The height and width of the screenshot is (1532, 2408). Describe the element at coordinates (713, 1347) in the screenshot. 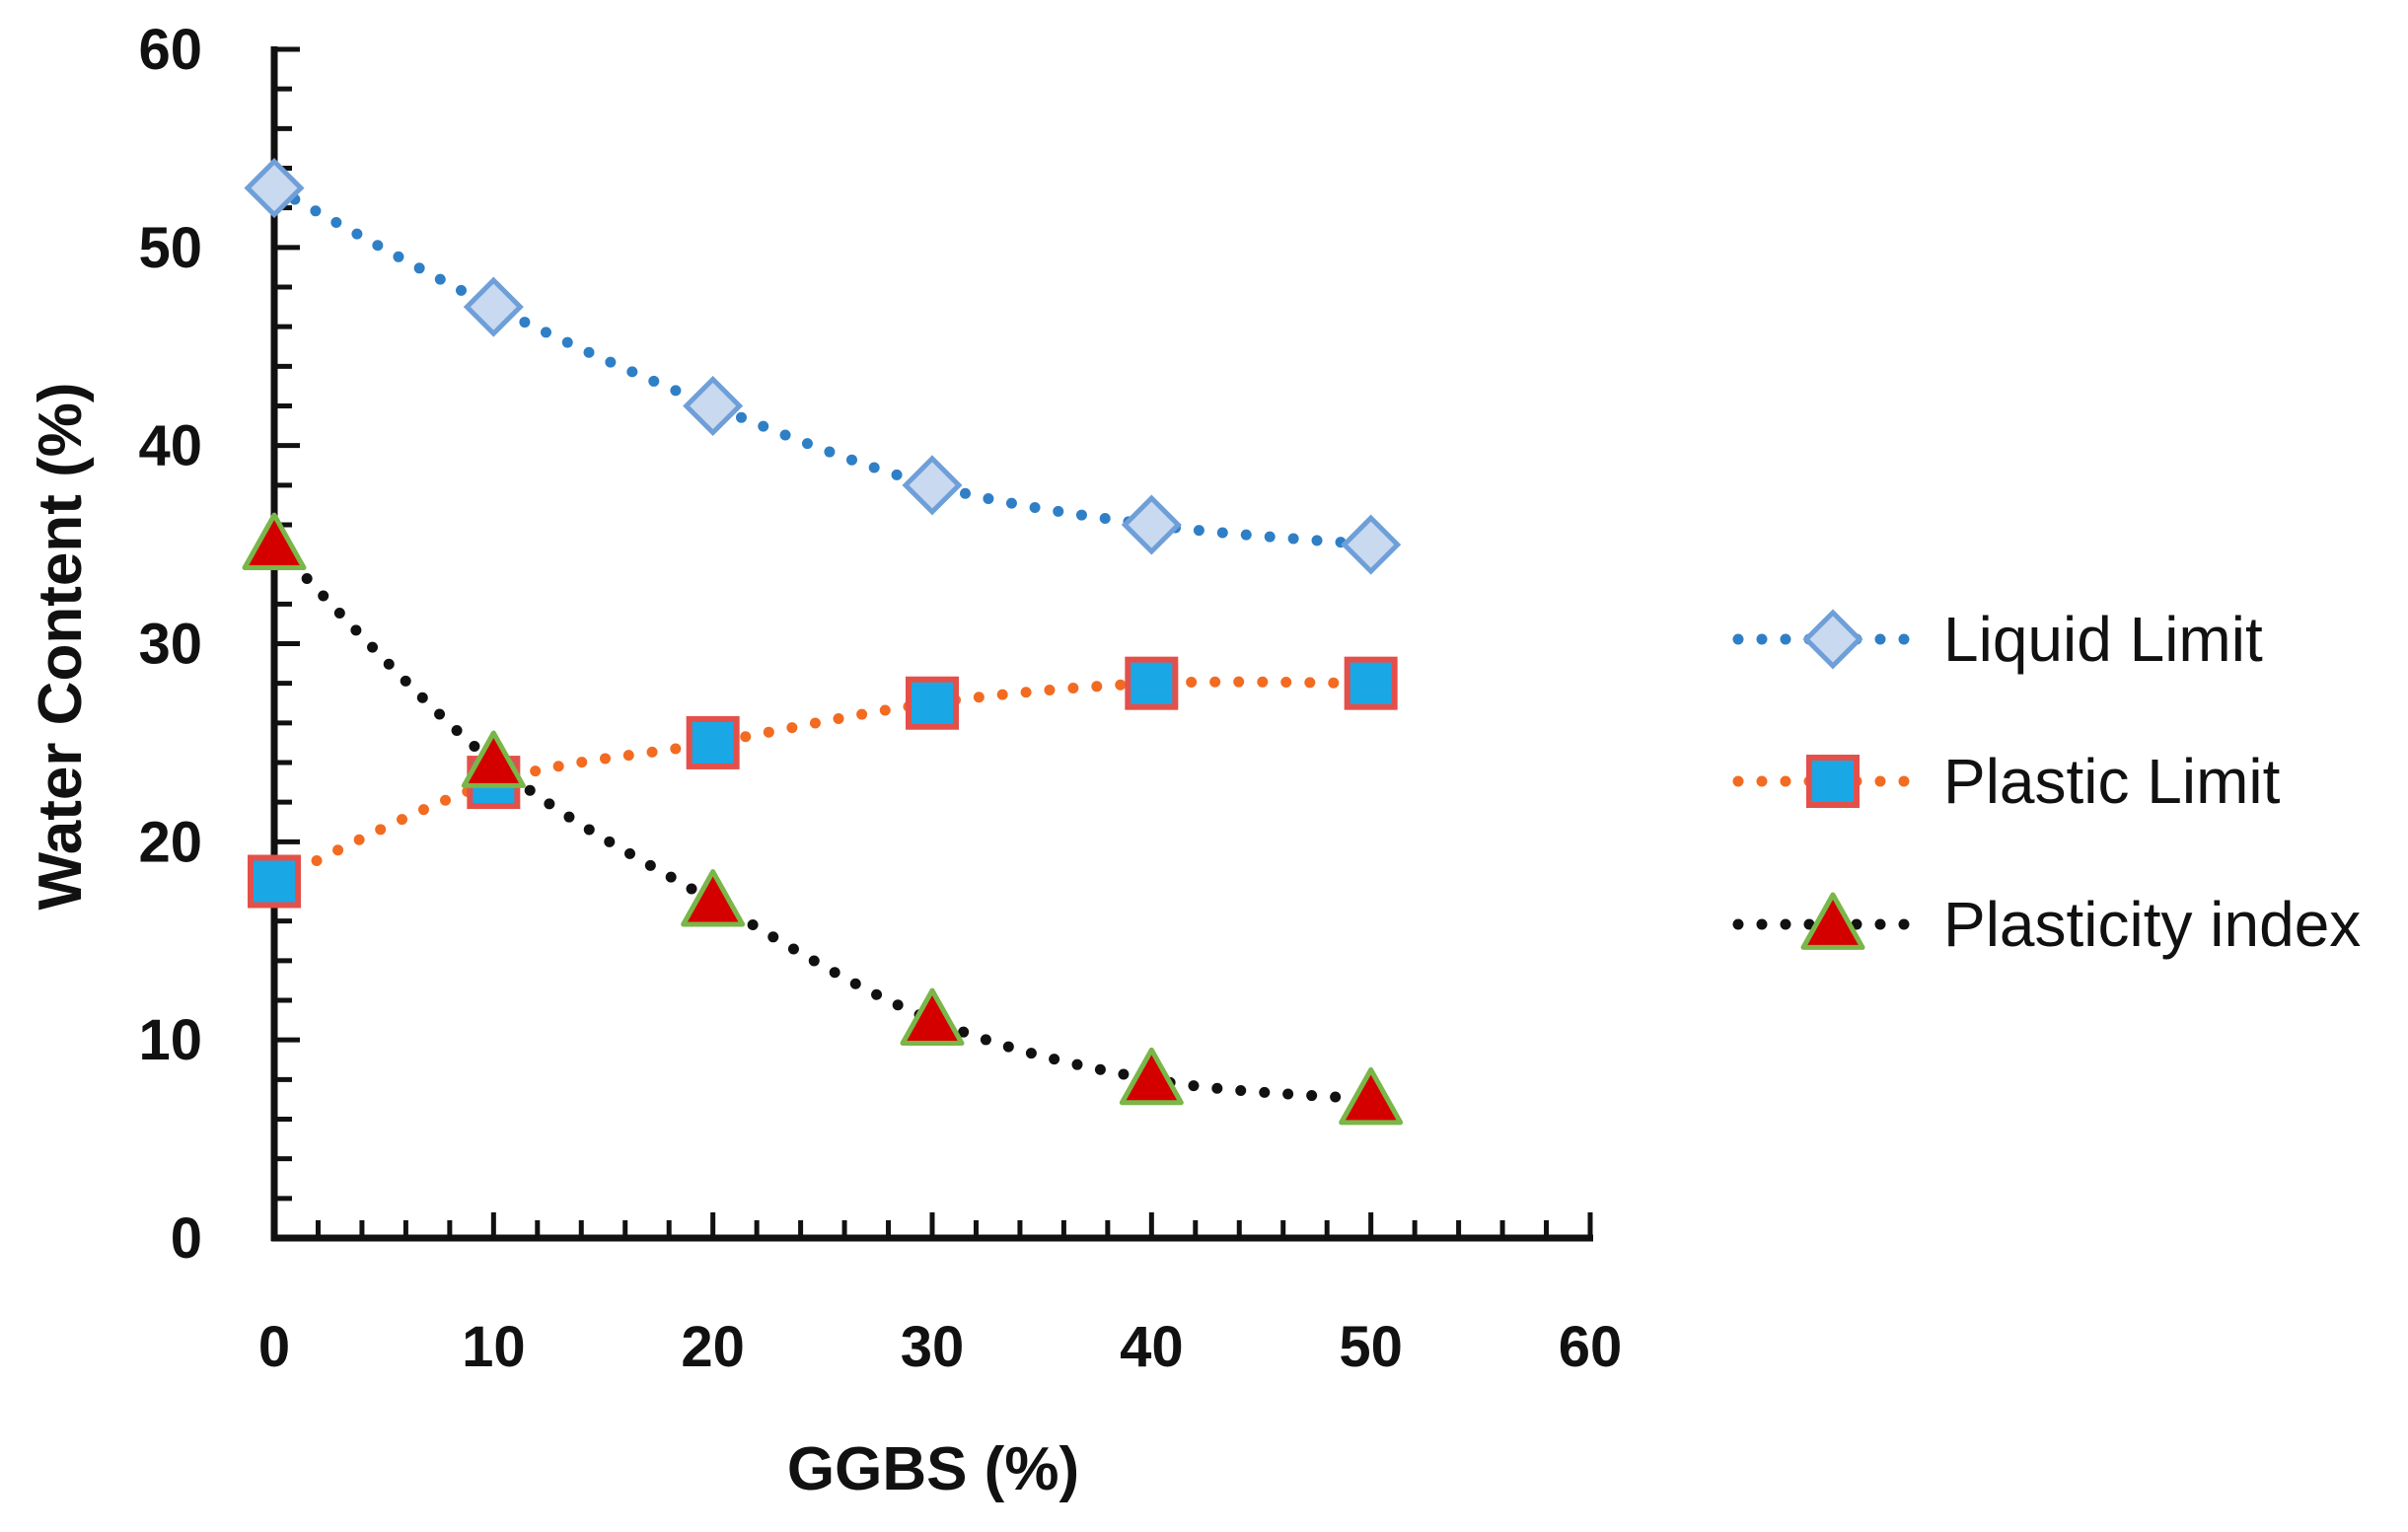

I see `x-tick-label: 20` at that location.